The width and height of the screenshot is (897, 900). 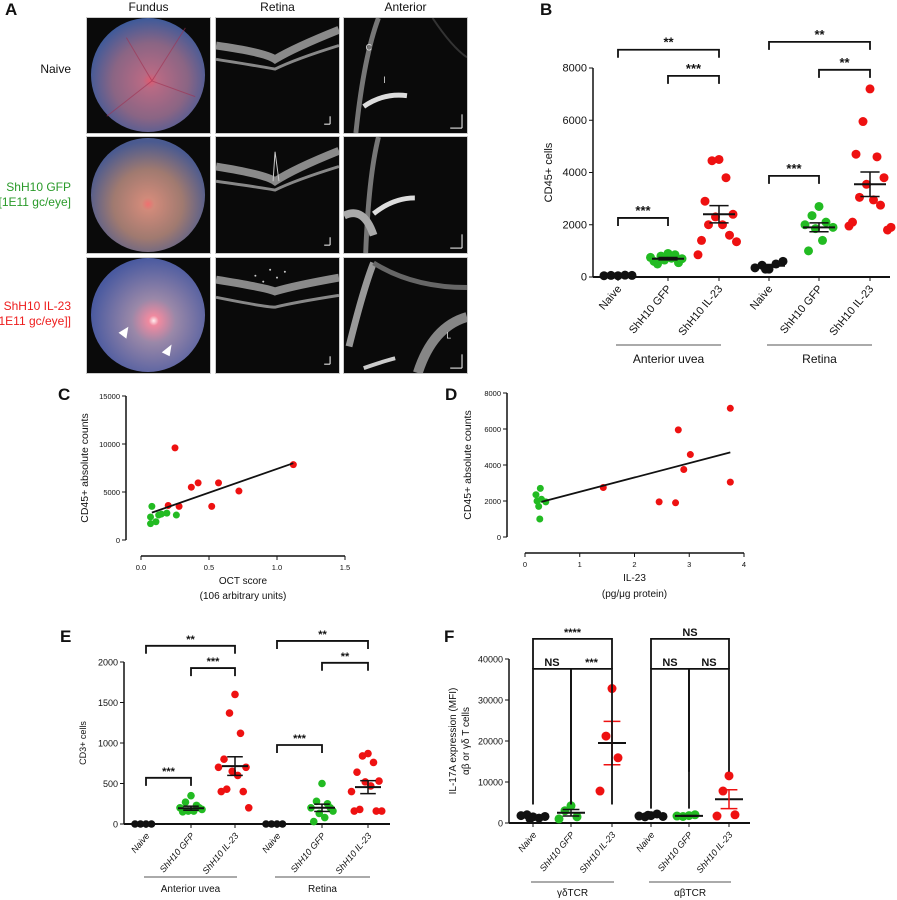 I want to click on y-tick-label: 5000, so click(x=111, y=492).